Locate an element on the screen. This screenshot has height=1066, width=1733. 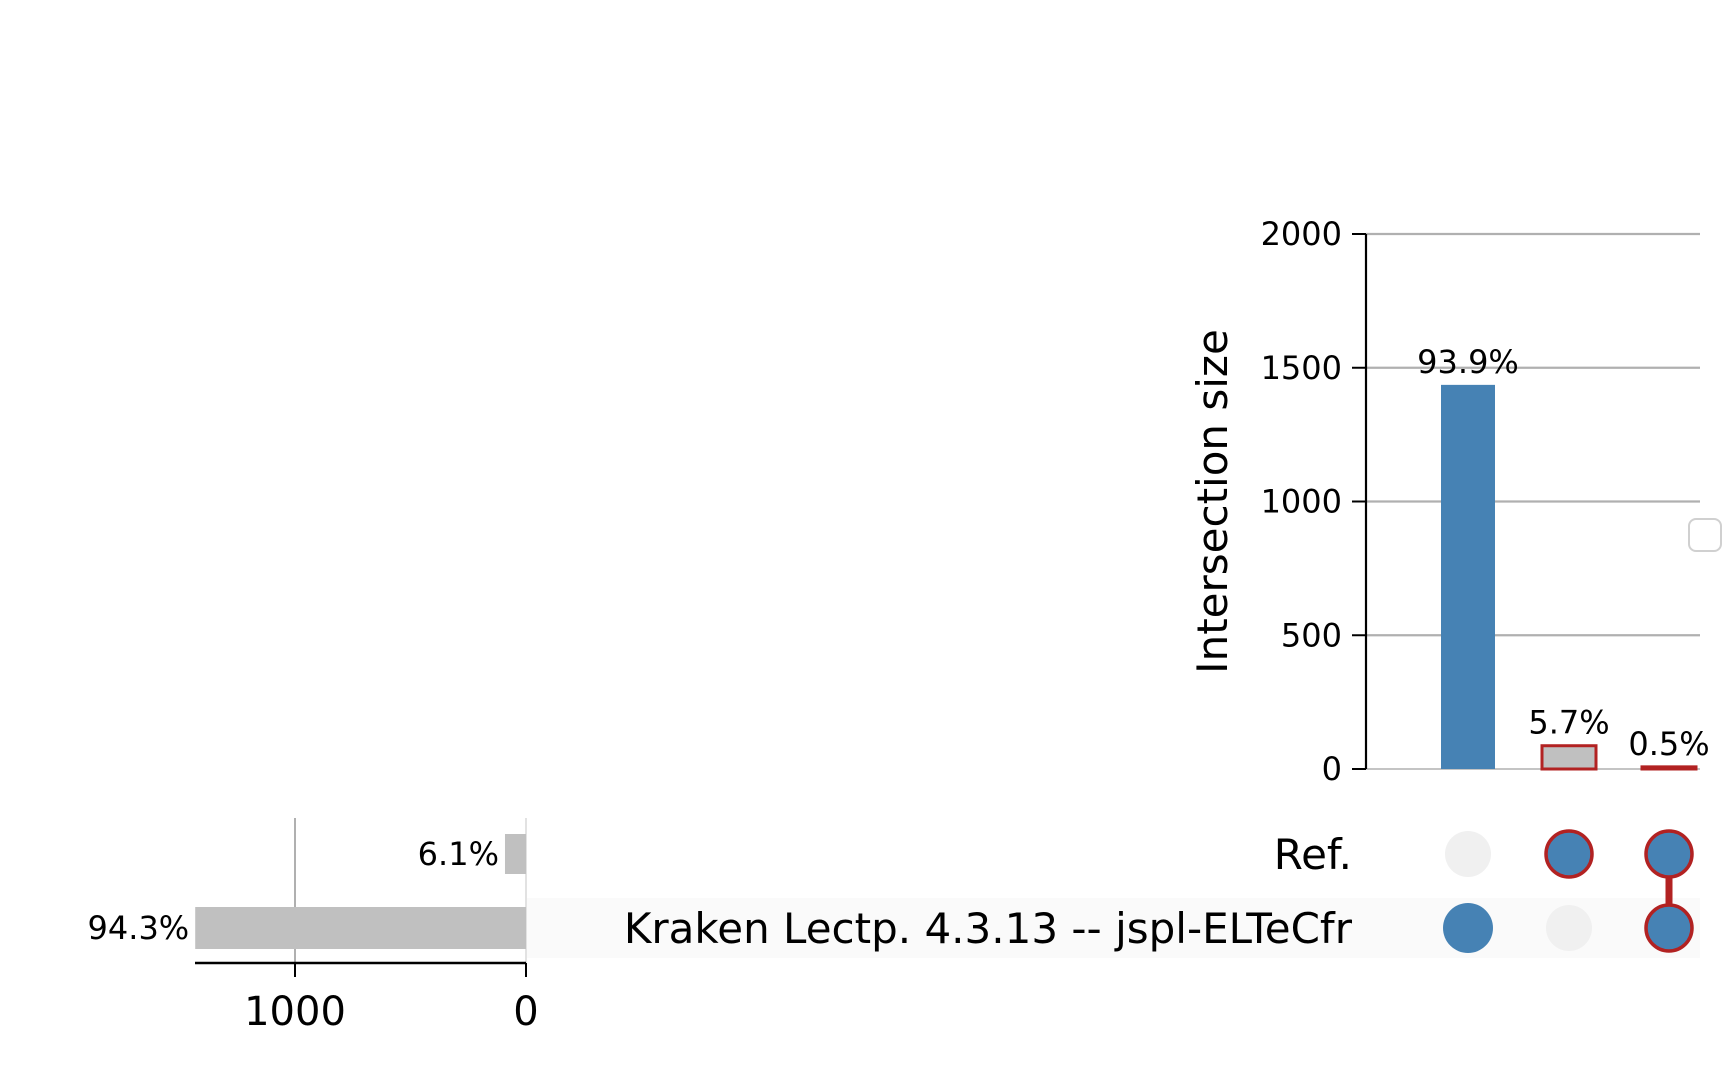
intersection-value-label: 93.9% is located at coordinates (1468, 362).